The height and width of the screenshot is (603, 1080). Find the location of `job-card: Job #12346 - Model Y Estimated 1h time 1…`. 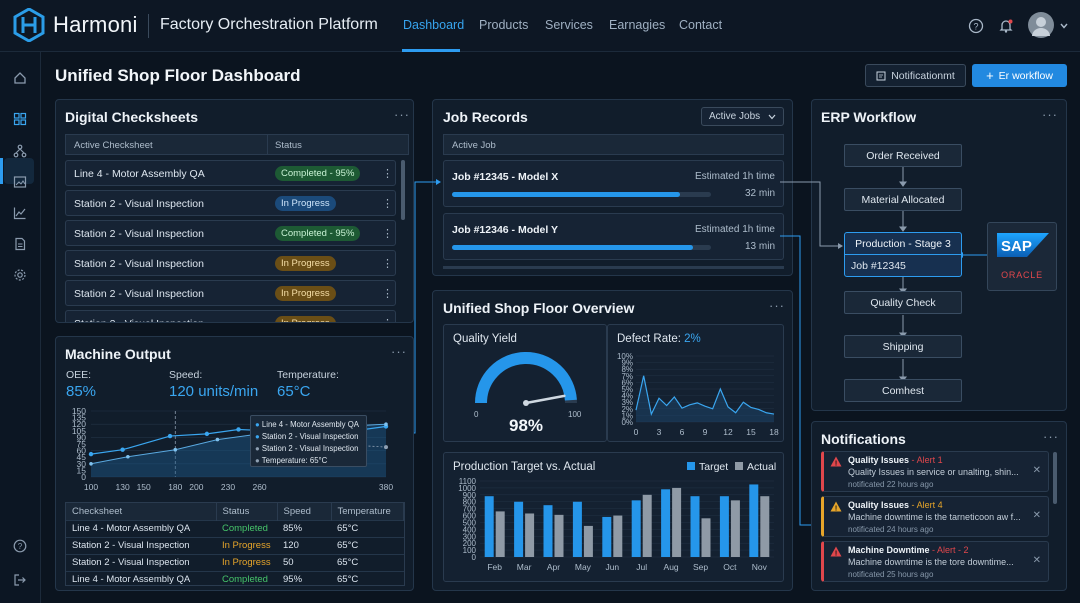

job-card: Job #12346 - Model Y Estimated 1h time 1… is located at coordinates (613, 236).